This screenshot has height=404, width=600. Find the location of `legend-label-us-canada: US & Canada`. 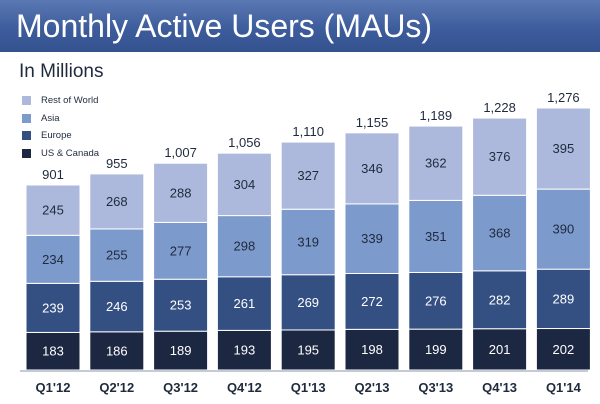

legend-label-us-canada: US & Canada is located at coordinates (70, 153).